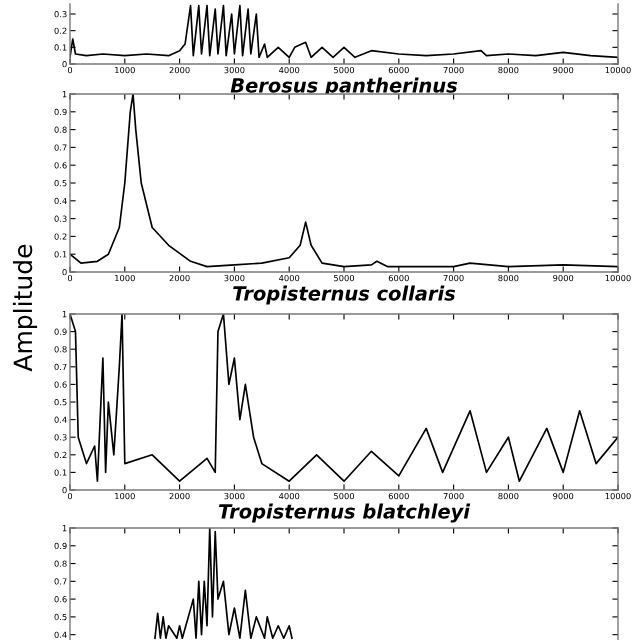 This screenshot has width=640, height=640. What do you see at coordinates (344, 513) in the screenshot?
I see `x-axis-title: Tropisternus blatchleyi` at bounding box center [344, 513].